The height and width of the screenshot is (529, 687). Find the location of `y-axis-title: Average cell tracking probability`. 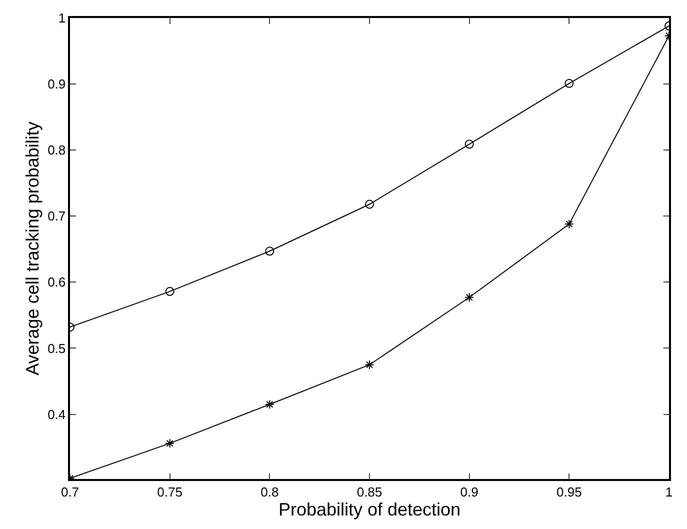

y-axis-title: Average cell tracking probability is located at coordinates (32, 249).